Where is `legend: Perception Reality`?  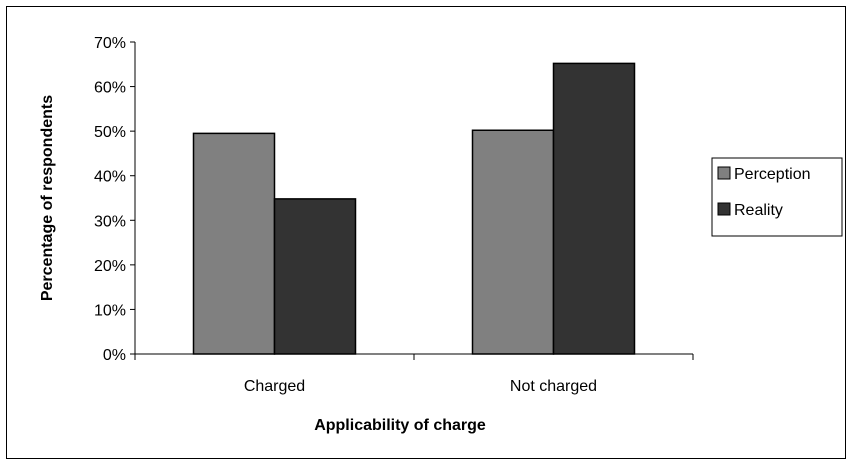
legend: Perception Reality is located at coordinates (777, 197).